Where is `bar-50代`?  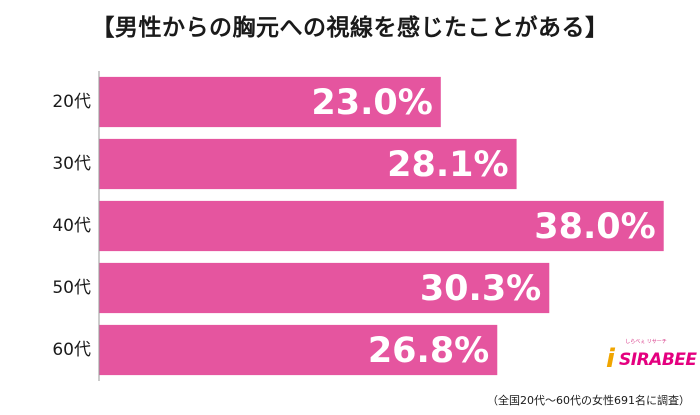 bar-50代 is located at coordinates (324, 288).